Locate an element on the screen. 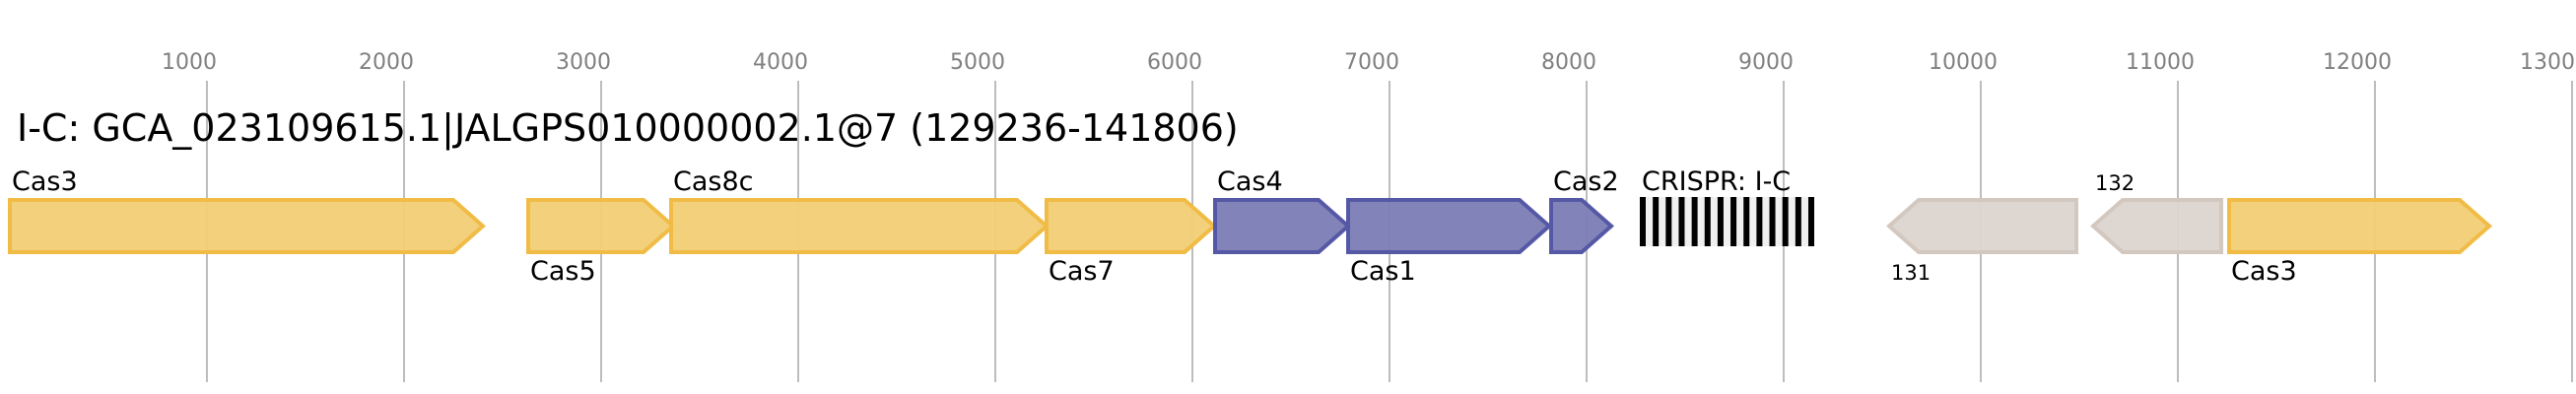 The height and width of the screenshot is (394, 2576). tick-label: 4000 is located at coordinates (780, 62).